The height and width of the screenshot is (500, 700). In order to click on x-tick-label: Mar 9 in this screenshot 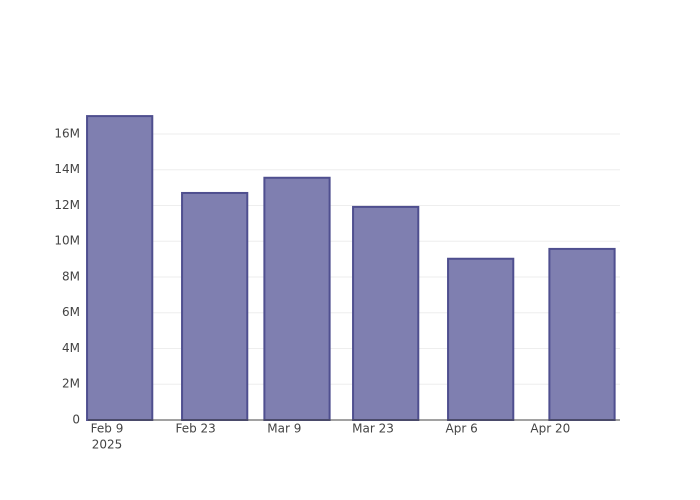, I will do `click(284, 429)`.